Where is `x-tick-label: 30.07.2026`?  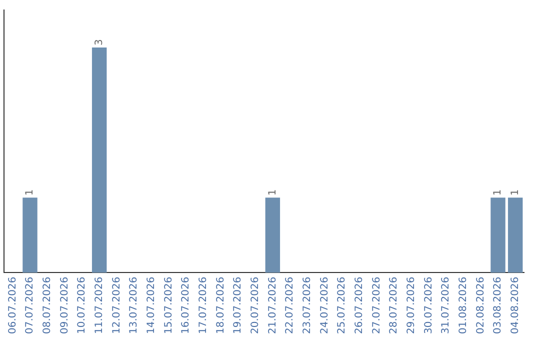
x-tick-label: 30.07.2026 is located at coordinates (428, 305).